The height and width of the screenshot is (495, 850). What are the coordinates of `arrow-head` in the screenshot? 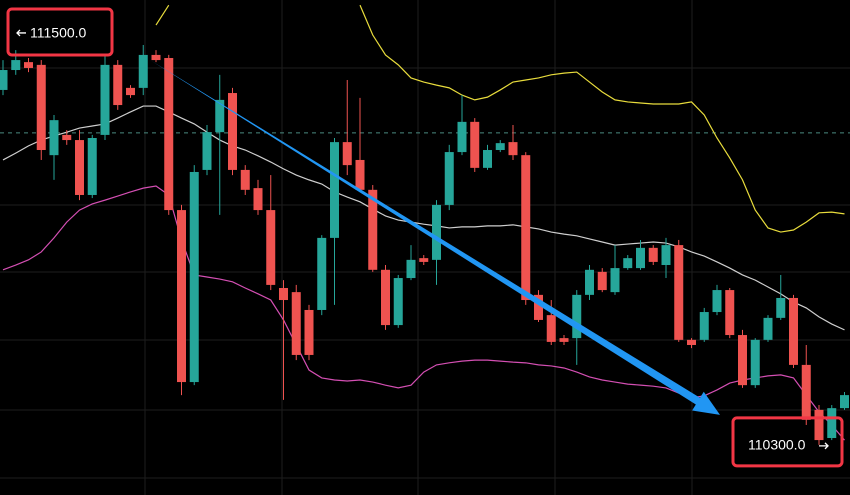 It's located at (706, 403).